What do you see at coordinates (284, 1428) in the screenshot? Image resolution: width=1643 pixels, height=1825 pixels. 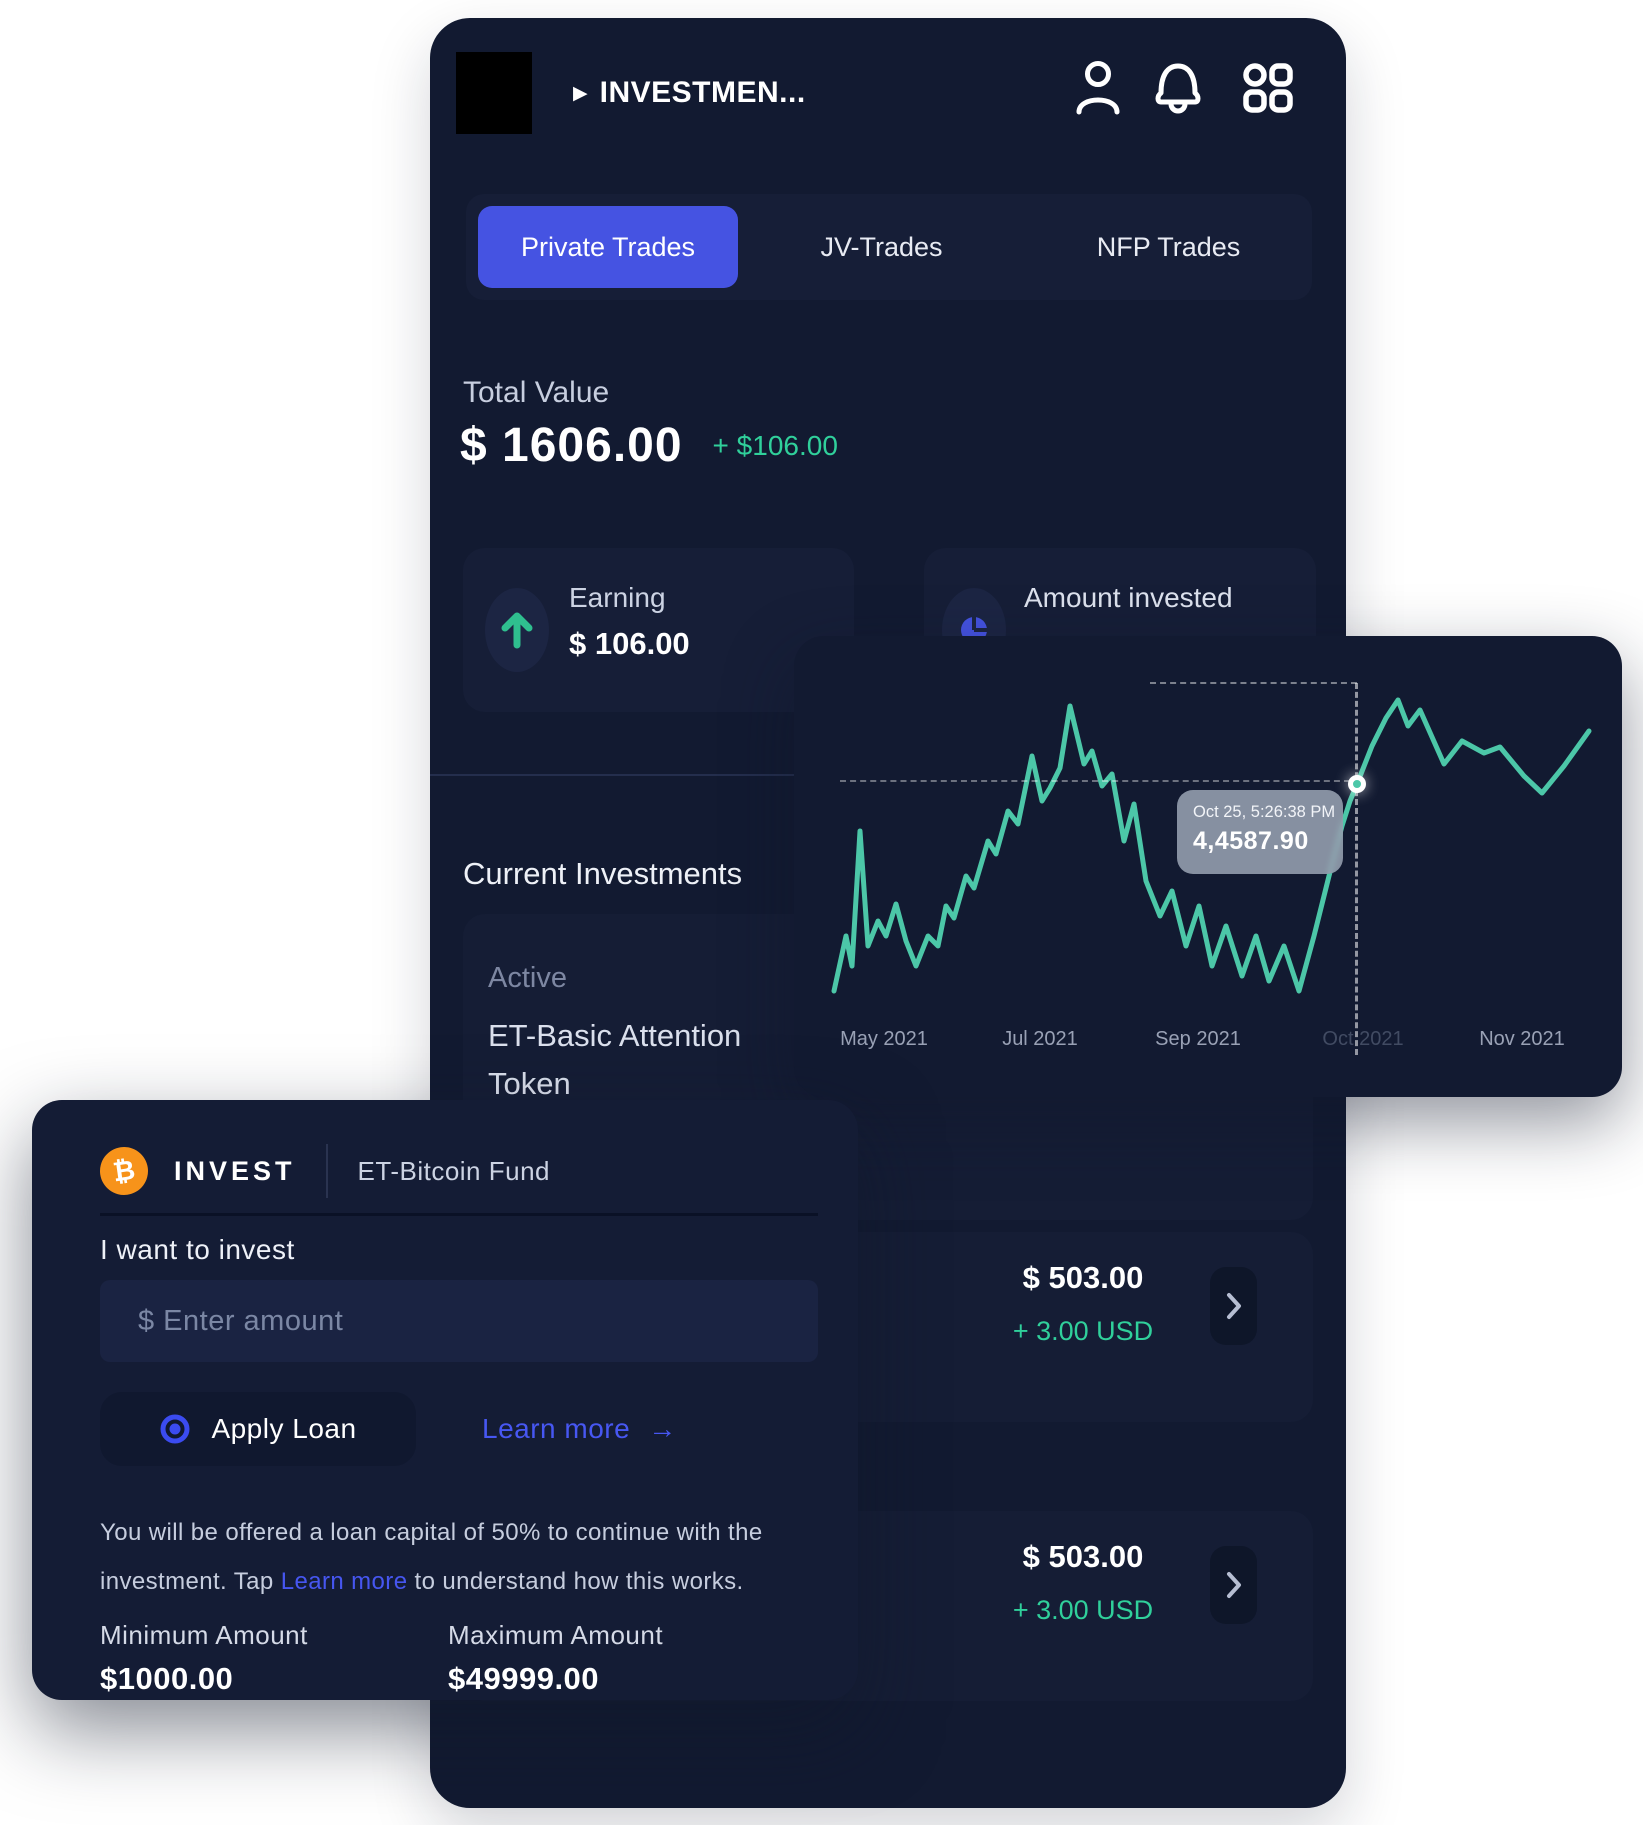 I see `apply-loan-label: Apply Loan` at bounding box center [284, 1428].